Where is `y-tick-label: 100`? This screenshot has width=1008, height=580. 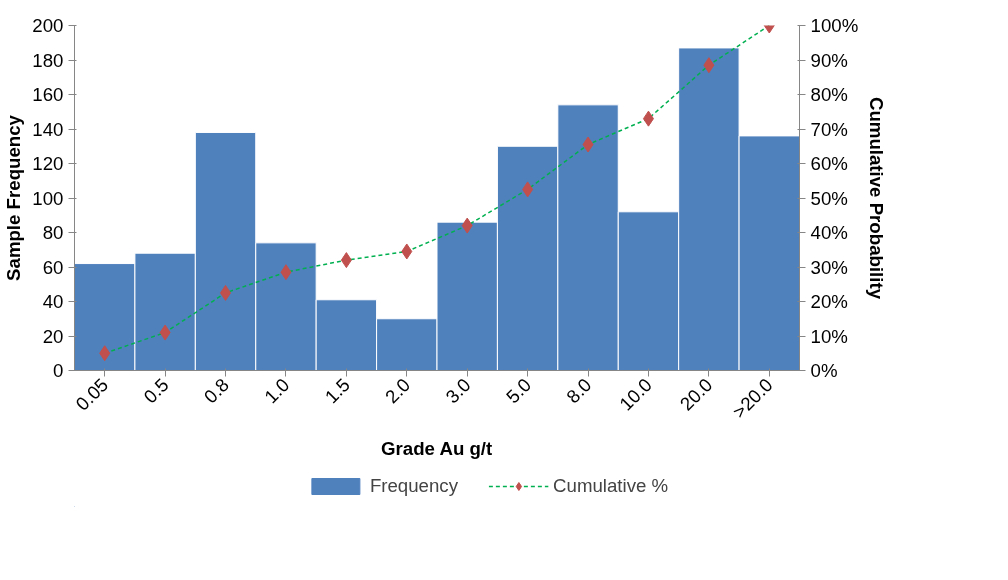
y-tick-label: 100 is located at coordinates (48, 198).